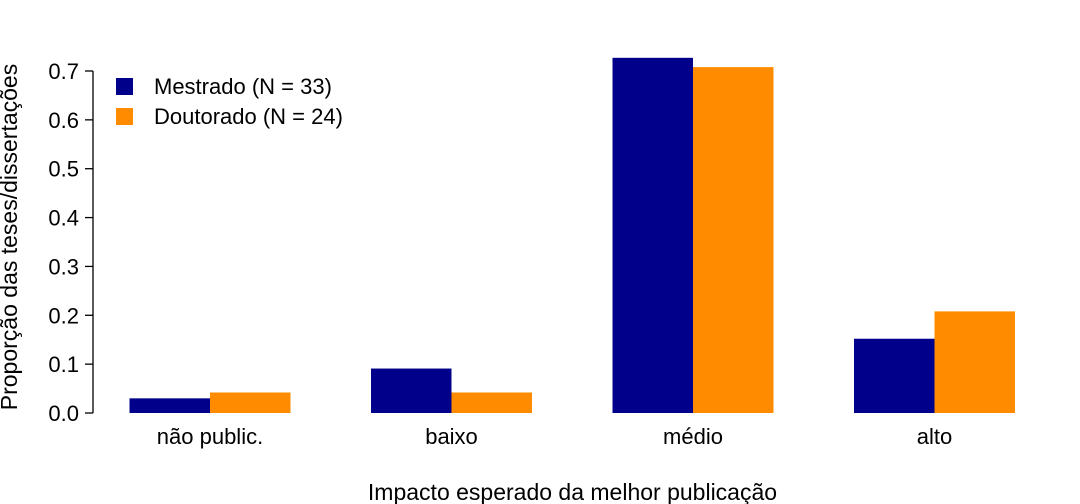 The width and height of the screenshot is (1080, 504). What do you see at coordinates (63, 266) in the screenshot?
I see `y-tick-label: 0.3` at bounding box center [63, 266].